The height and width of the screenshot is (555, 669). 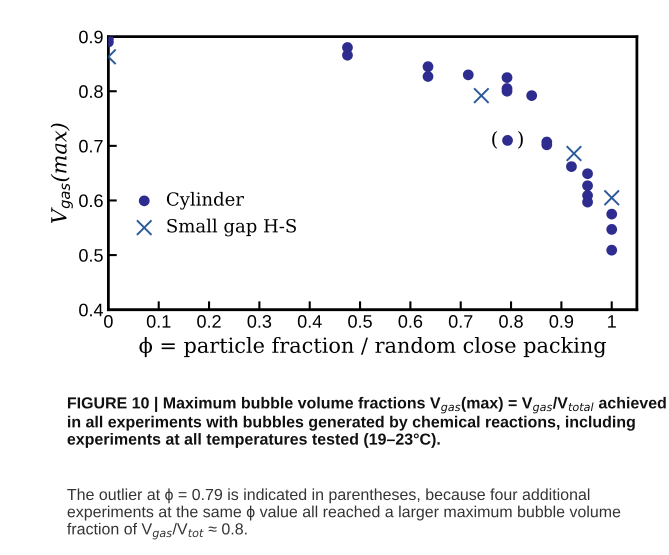 What do you see at coordinates (205, 201) in the screenshot?
I see `legend-label: Cylinder` at bounding box center [205, 201].